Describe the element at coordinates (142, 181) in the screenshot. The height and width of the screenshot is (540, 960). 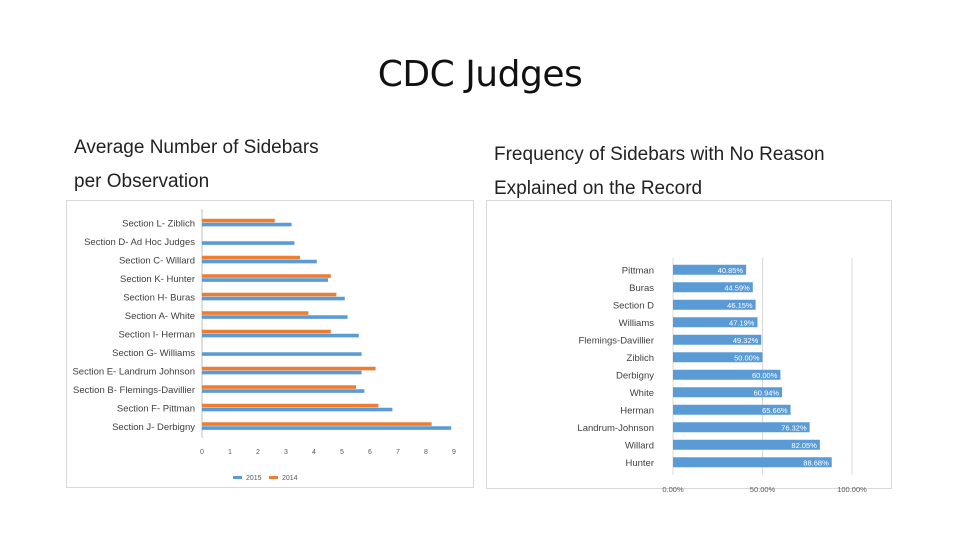
I see `left-subtitle-line2: per Observation` at that location.